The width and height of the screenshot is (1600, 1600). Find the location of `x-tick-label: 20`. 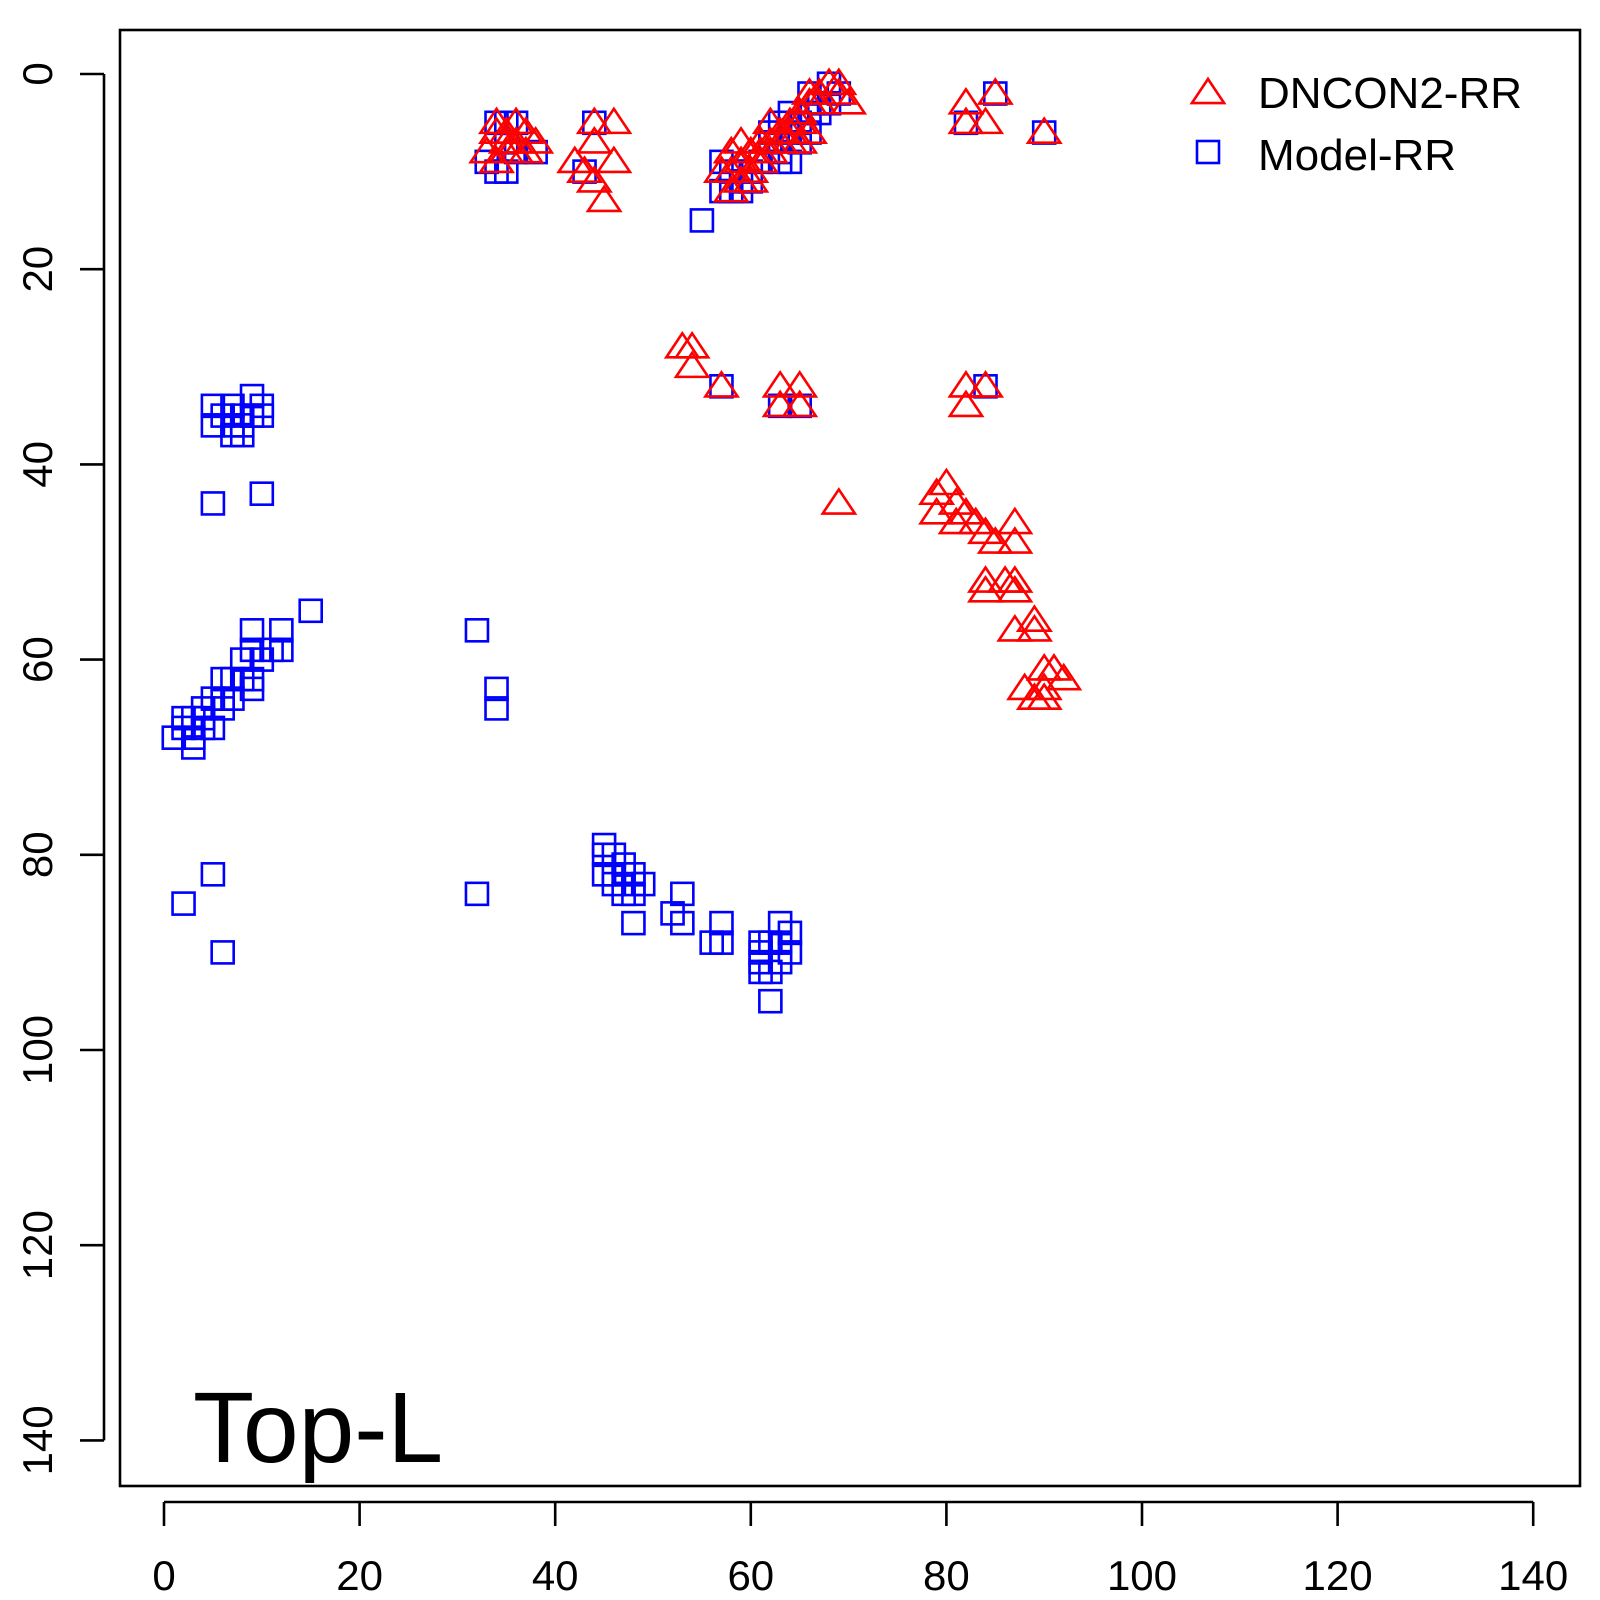

x-tick-label: 20 is located at coordinates (359, 1575).